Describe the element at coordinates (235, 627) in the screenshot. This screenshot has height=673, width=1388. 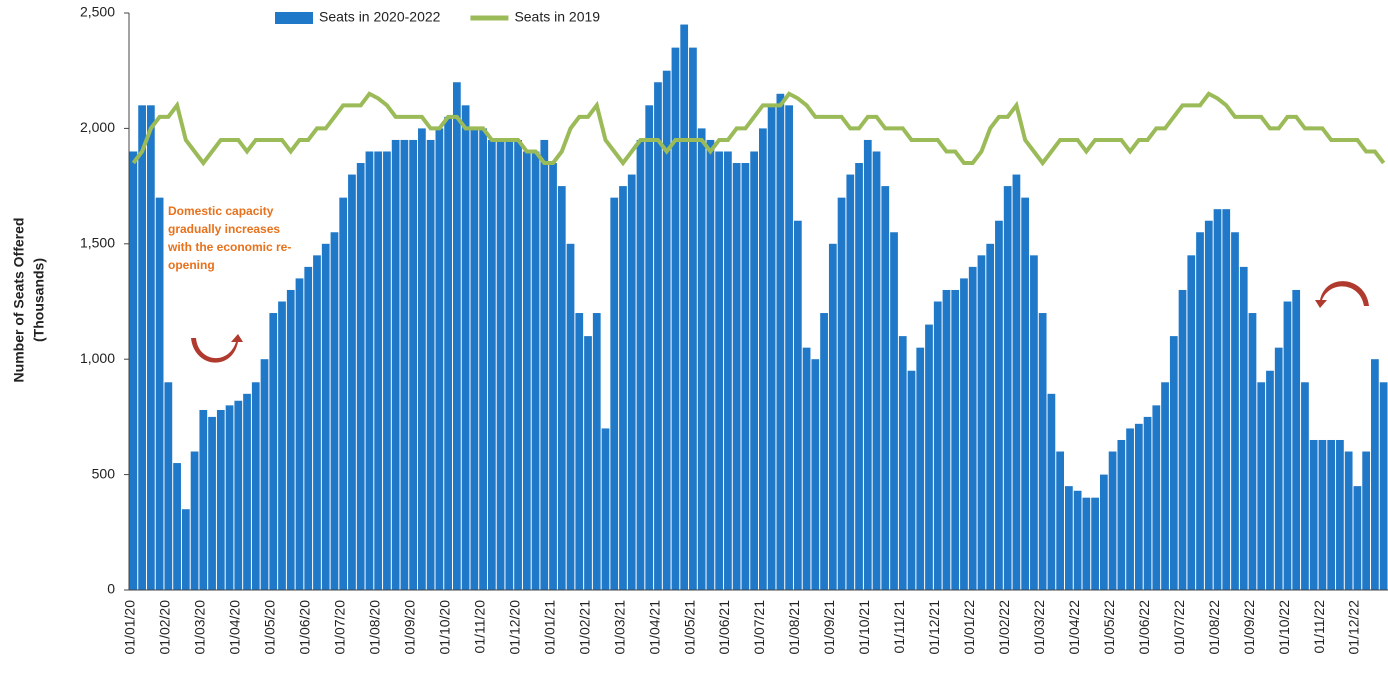
I see `x-tick-label: 01/04/20` at that location.